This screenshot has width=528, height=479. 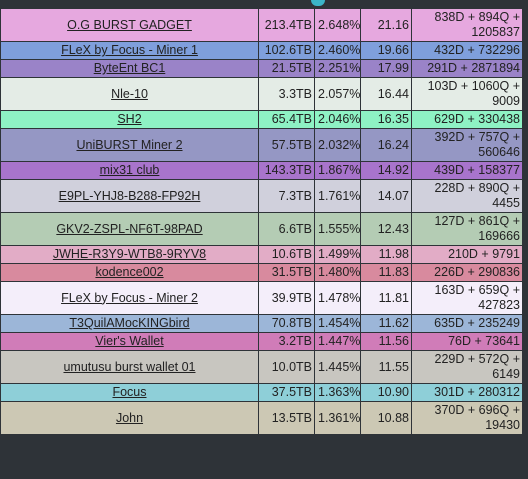 What do you see at coordinates (286, 254) in the screenshot?
I see `capacity-cell: 10.6TB` at bounding box center [286, 254].